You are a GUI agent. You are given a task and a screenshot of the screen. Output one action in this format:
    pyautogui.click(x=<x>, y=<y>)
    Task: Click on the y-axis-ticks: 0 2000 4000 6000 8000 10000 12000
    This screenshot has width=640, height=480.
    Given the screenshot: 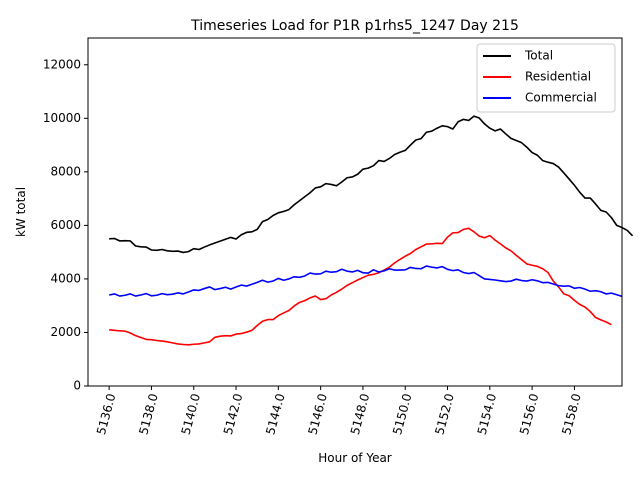 What is the action you would take?
    pyautogui.click(x=65, y=225)
    